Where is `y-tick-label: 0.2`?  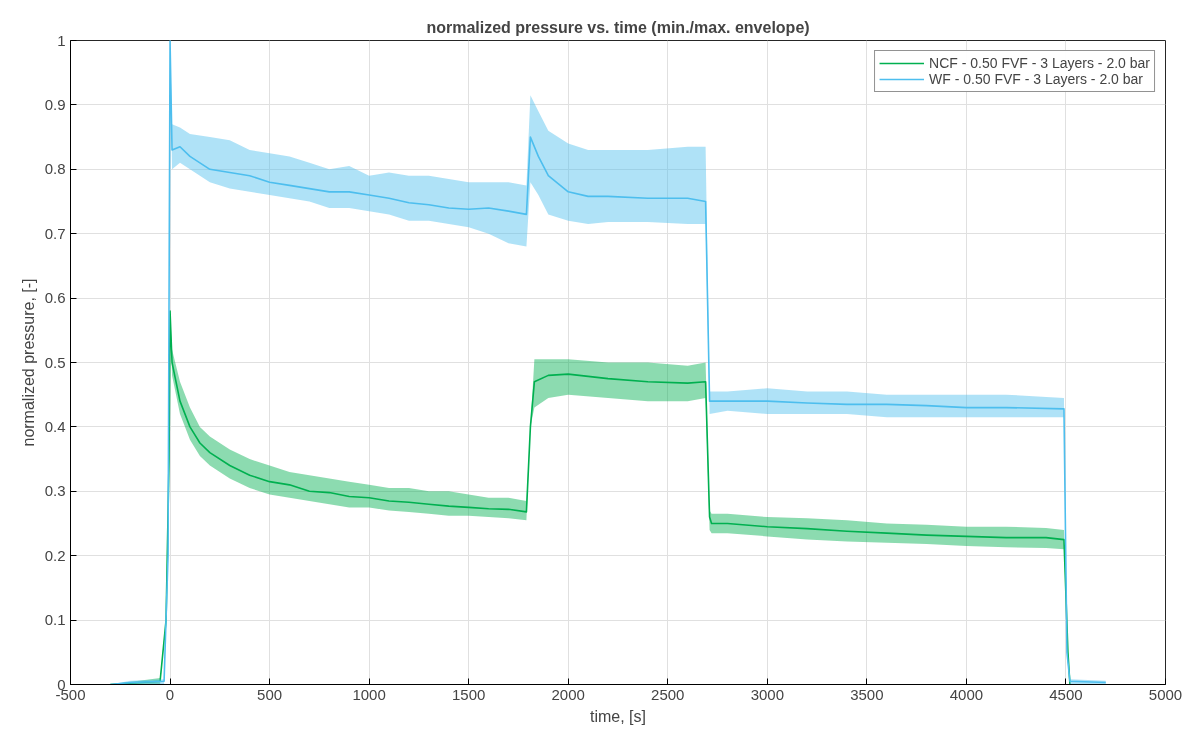
y-tick-label: 0.2 is located at coordinates (55, 555).